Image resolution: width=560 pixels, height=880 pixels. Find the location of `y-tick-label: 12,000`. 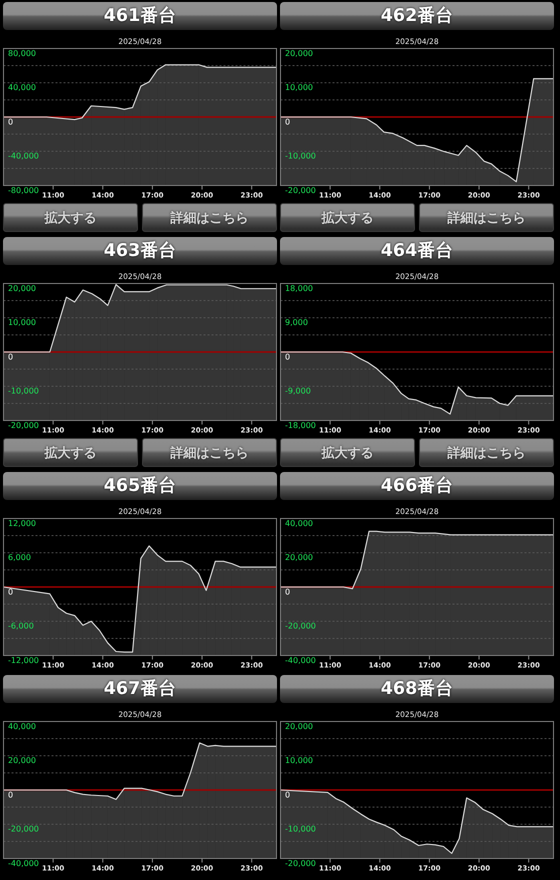

y-tick-label: 12,000 is located at coordinates (22, 523).